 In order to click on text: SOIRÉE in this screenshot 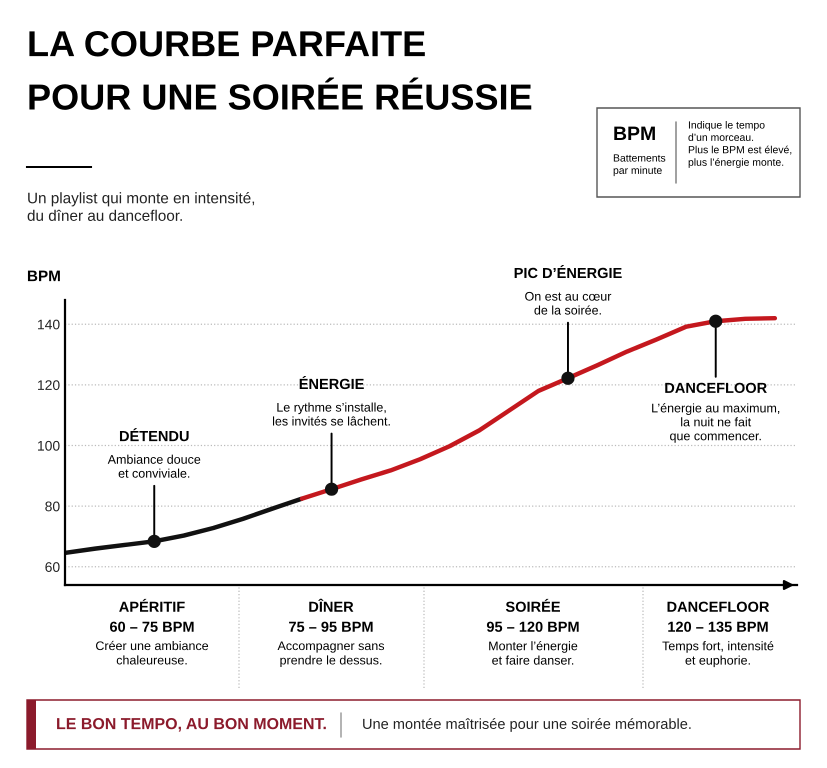, I will do `click(533, 605)`.